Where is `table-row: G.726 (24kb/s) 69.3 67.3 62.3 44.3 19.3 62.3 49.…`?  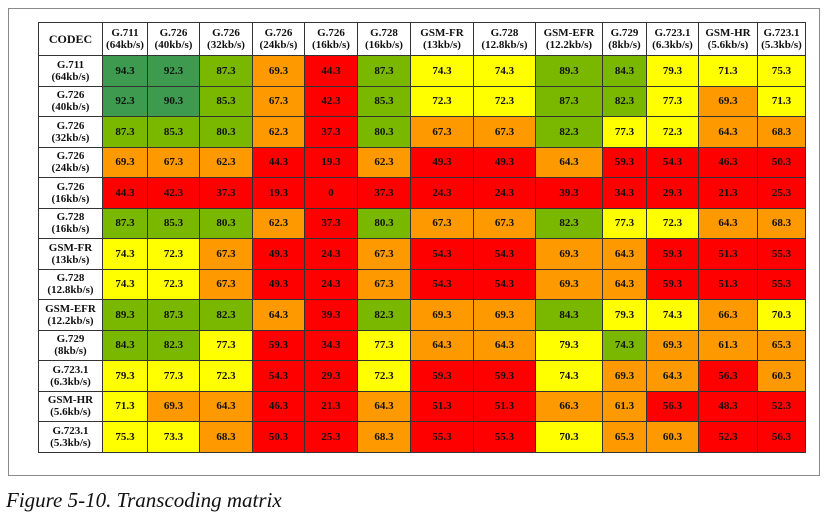
table-row: G.726 (24kb/s) 69.3 67.3 62.3 44.3 19.3 62.3 49.… is located at coordinates (422, 162).